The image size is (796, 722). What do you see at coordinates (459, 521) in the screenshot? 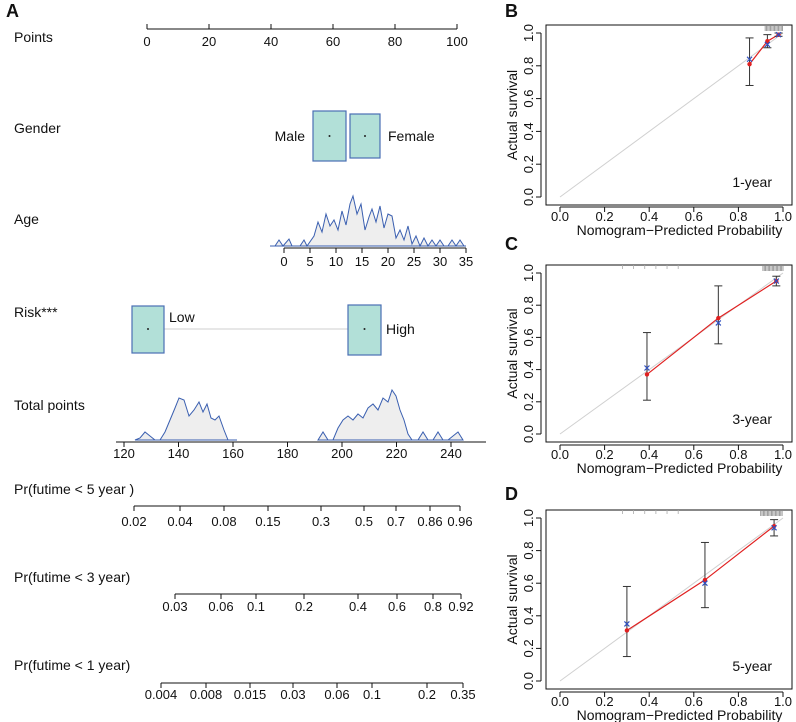
I see `pr5-tick-label: 0.96` at bounding box center [459, 521].